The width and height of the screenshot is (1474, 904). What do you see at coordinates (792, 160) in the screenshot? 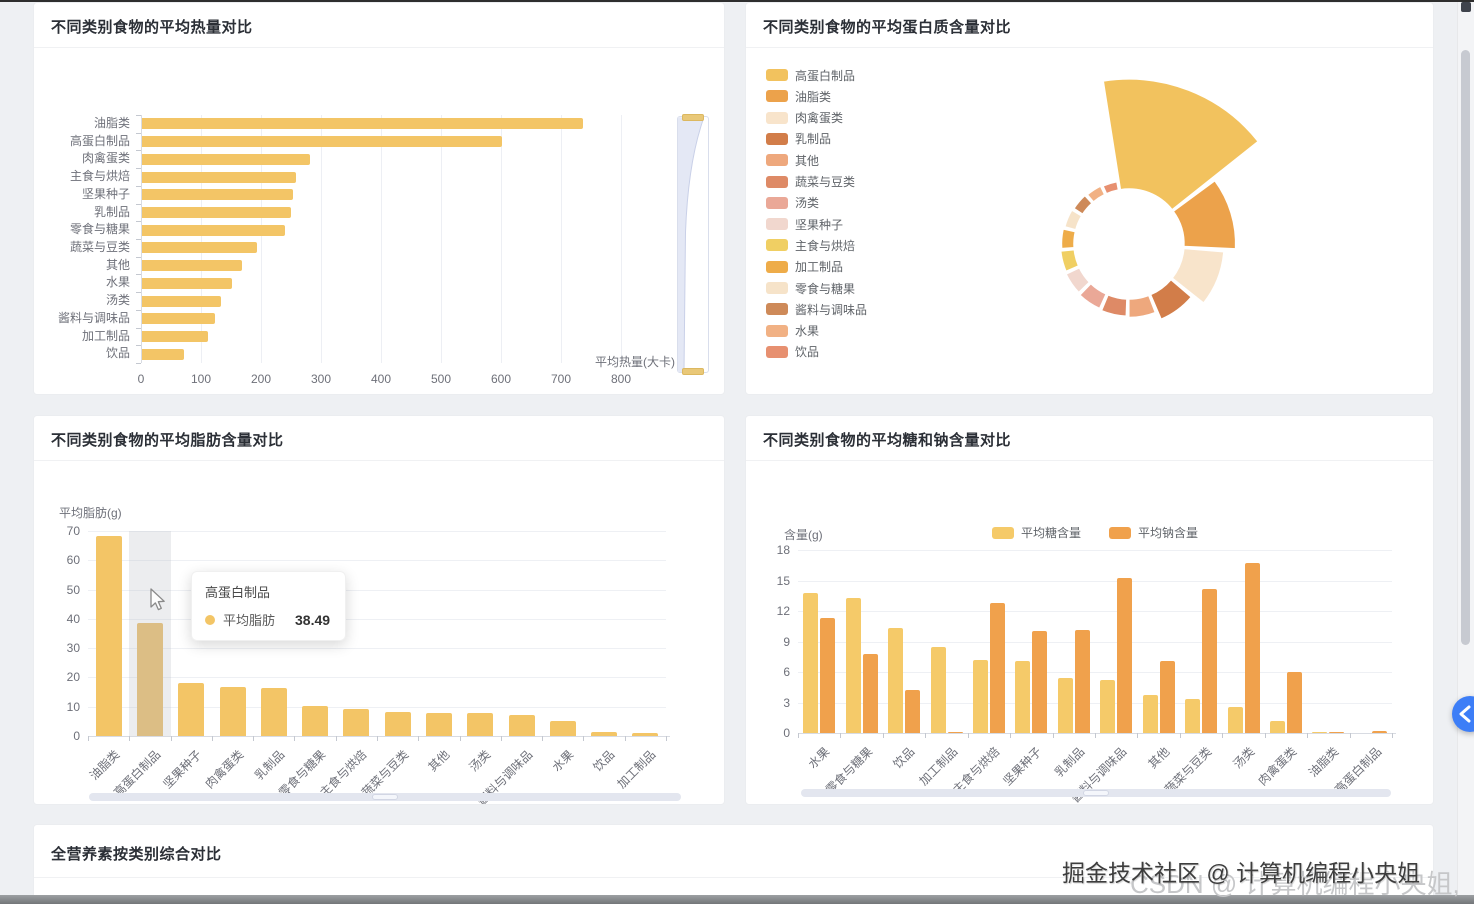
I see `legend-item-4: 其他` at bounding box center [792, 160].